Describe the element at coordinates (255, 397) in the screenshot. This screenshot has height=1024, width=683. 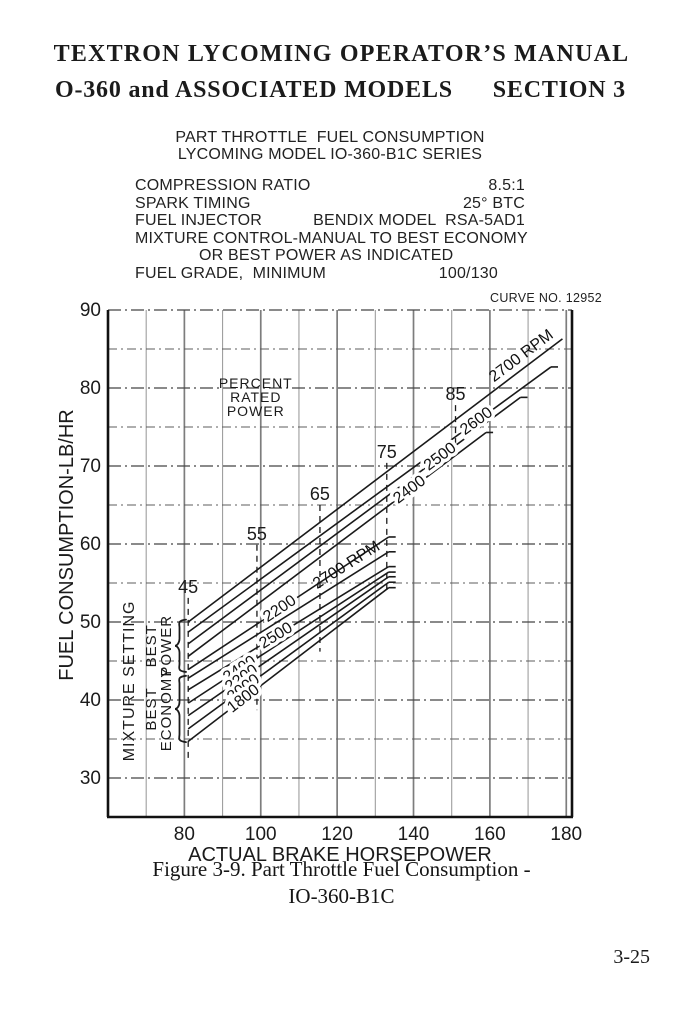
I see `percent-rated-power-note: RATED` at that location.